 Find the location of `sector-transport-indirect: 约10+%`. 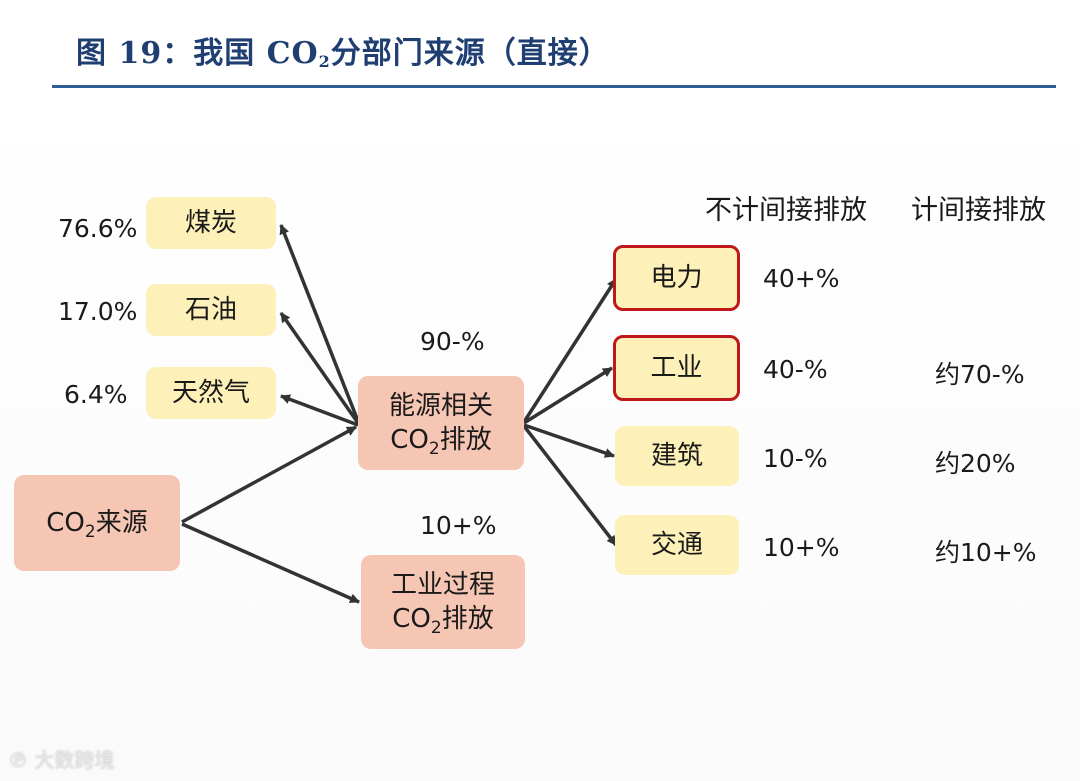

sector-transport-indirect: 约10+% is located at coordinates (986, 552).